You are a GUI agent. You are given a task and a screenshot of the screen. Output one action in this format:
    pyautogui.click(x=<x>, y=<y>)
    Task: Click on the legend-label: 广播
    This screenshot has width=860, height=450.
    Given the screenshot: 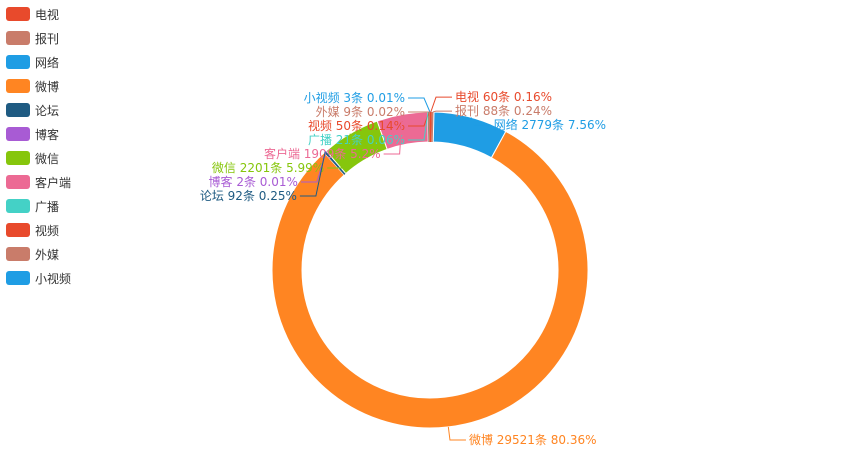 What is the action you would take?
    pyautogui.click(x=47, y=206)
    